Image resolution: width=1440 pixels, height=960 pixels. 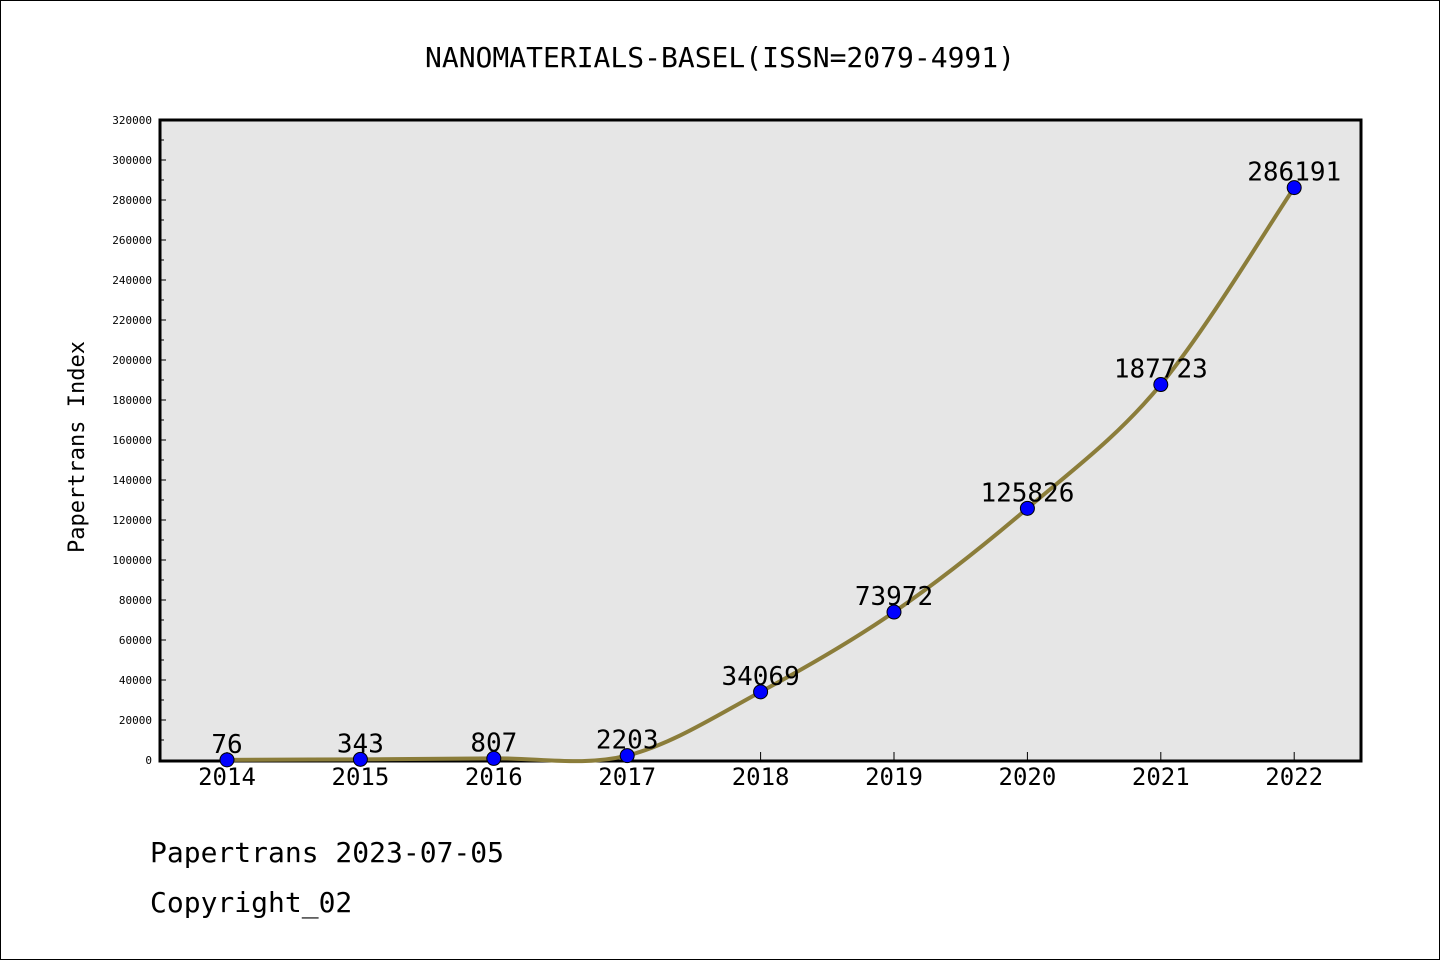 I want to click on footer-date: Papertrans 2023-07-05, so click(x=327, y=852).